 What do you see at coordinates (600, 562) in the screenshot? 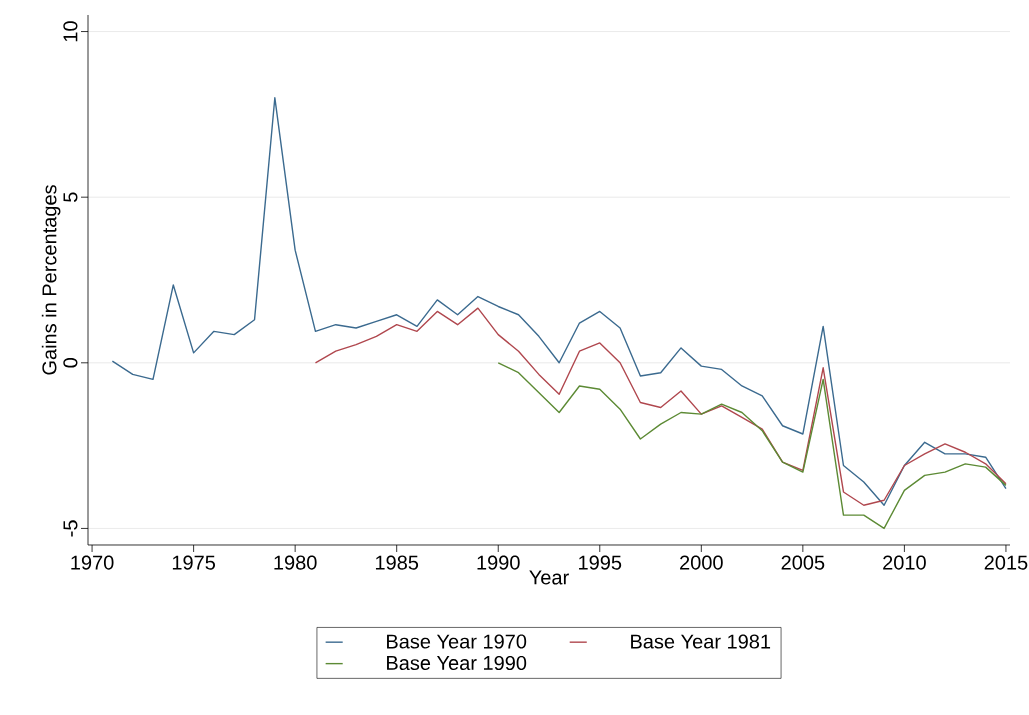
I see `x-tick-label: 1995` at bounding box center [600, 562].